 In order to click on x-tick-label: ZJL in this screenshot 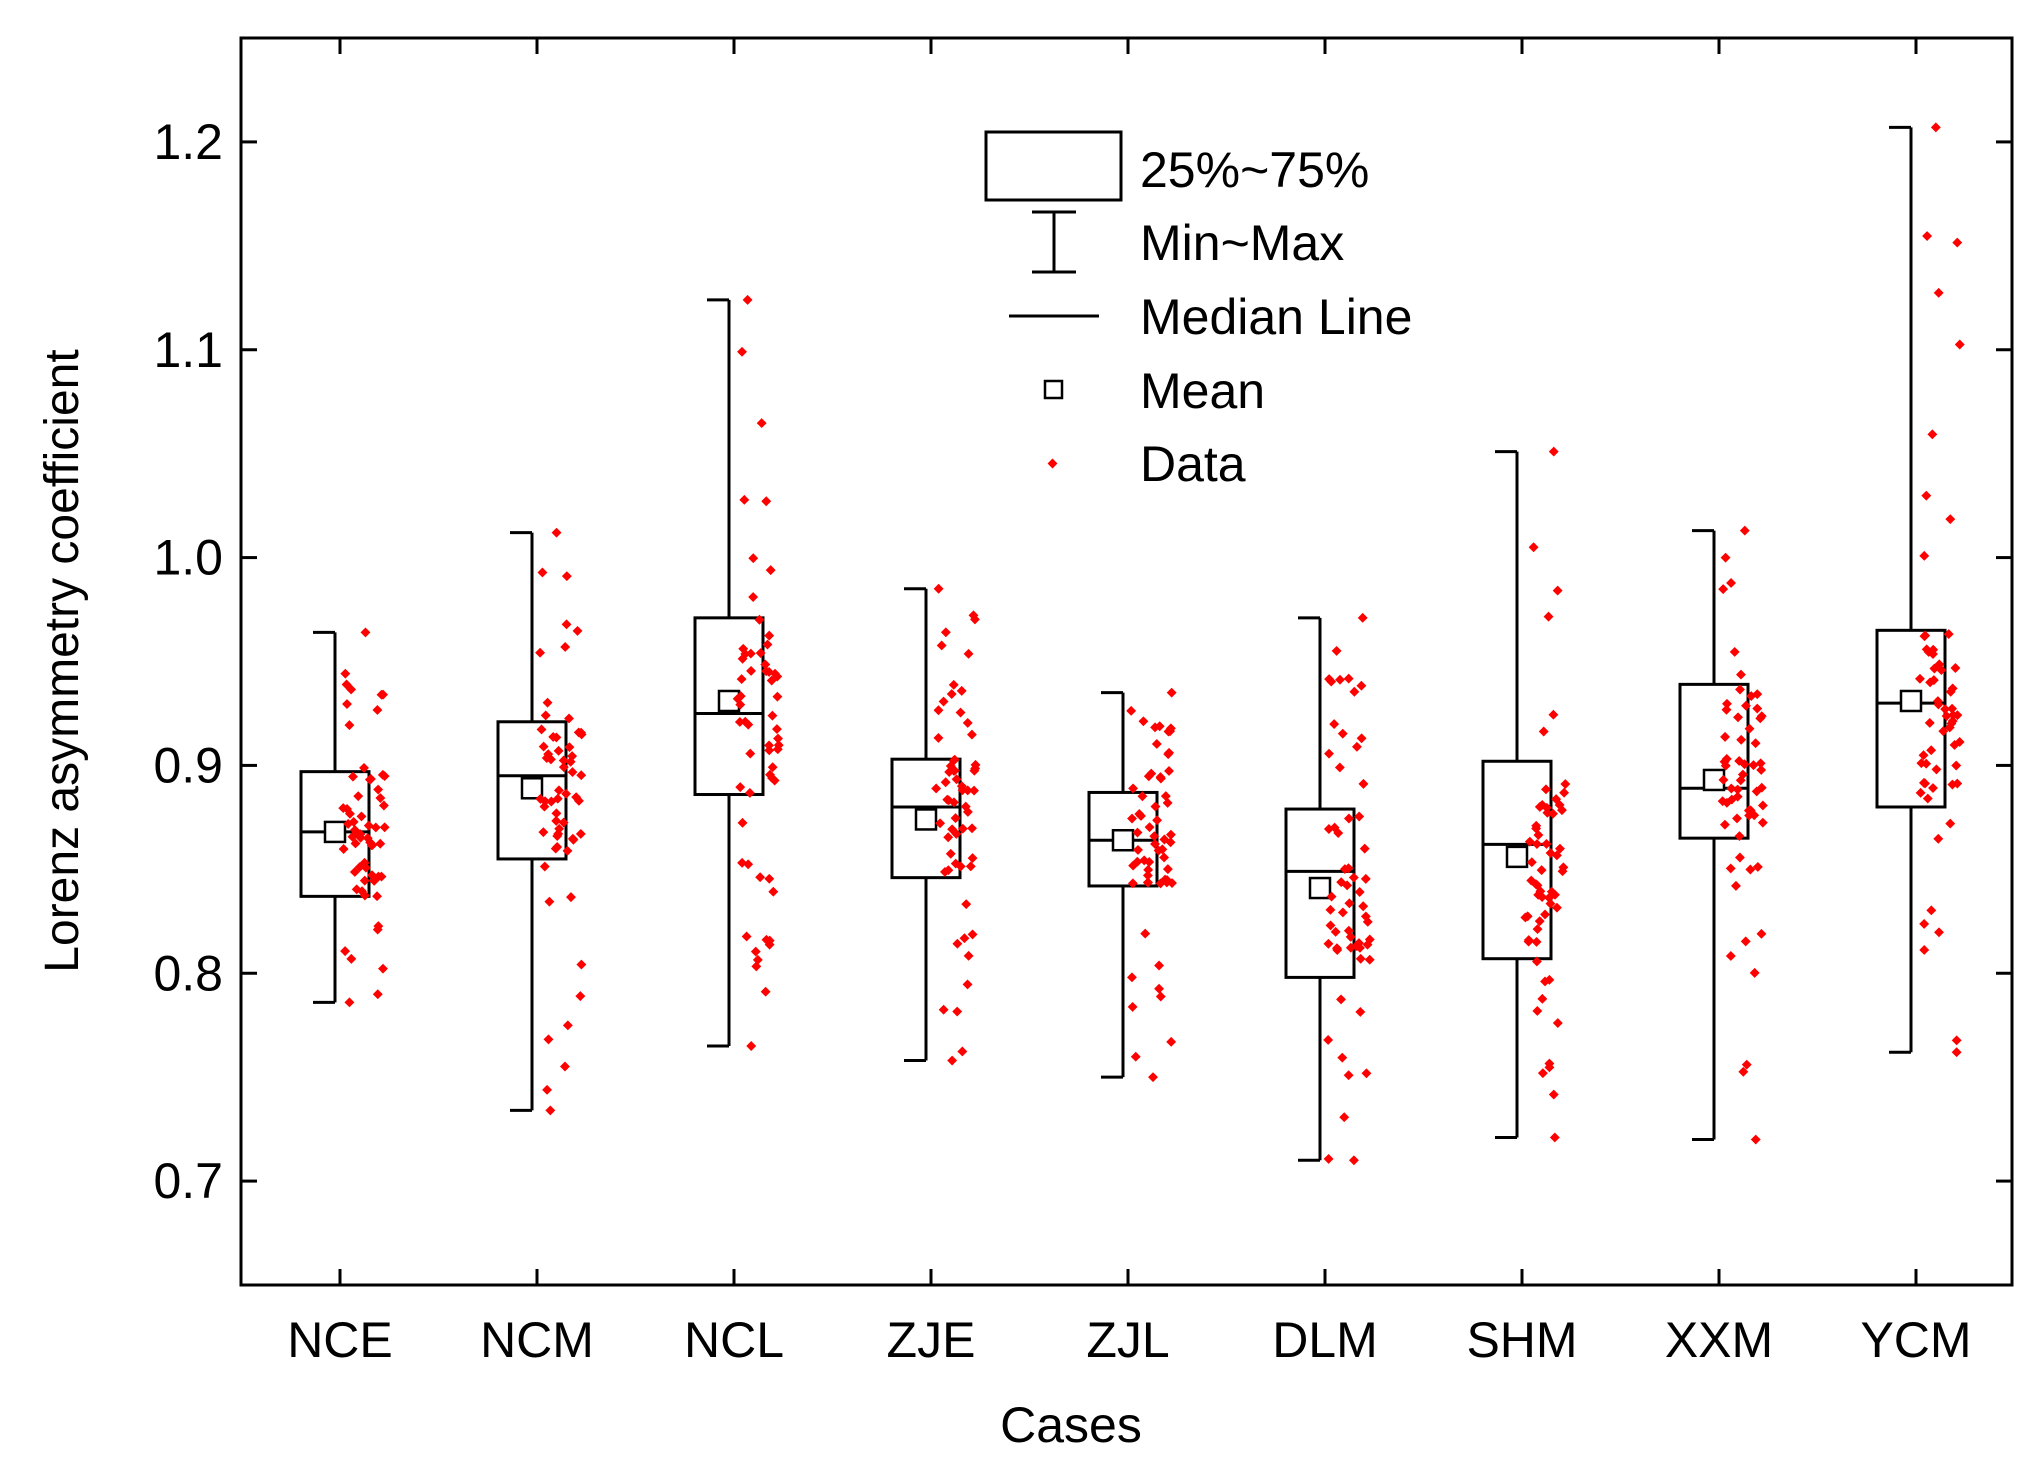, I will do `click(1127, 1340)`.